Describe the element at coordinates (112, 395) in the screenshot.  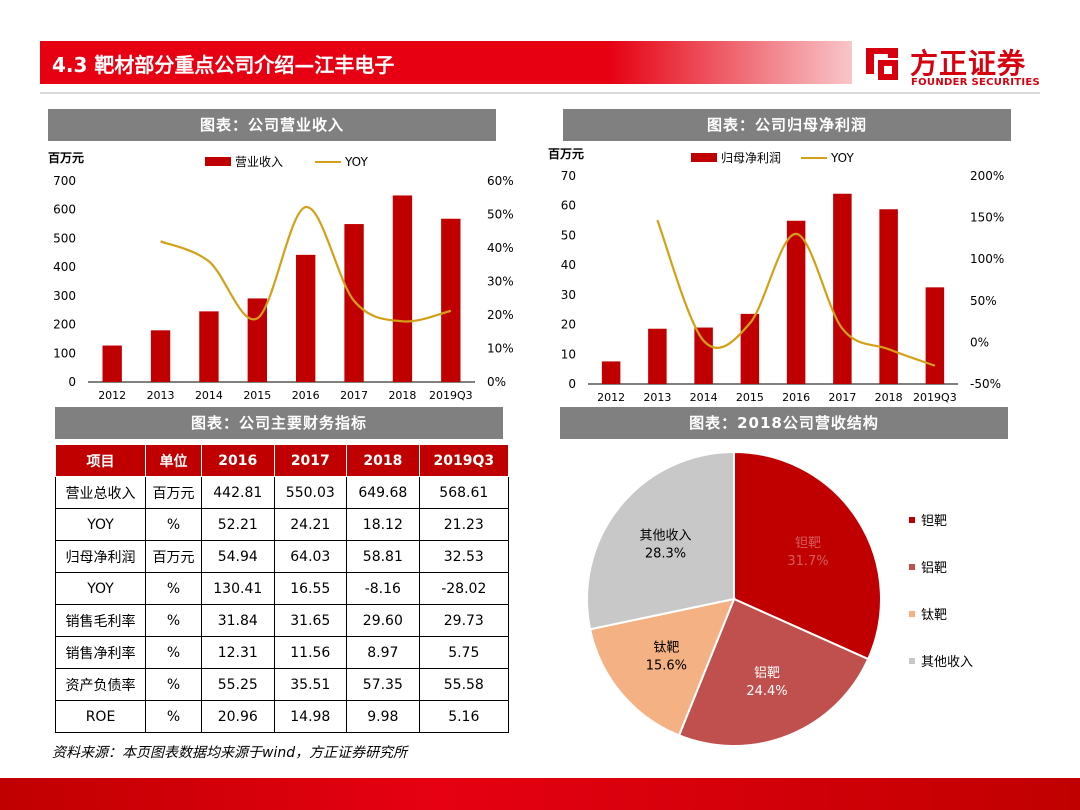
I see `x-tick-label: 2012` at that location.